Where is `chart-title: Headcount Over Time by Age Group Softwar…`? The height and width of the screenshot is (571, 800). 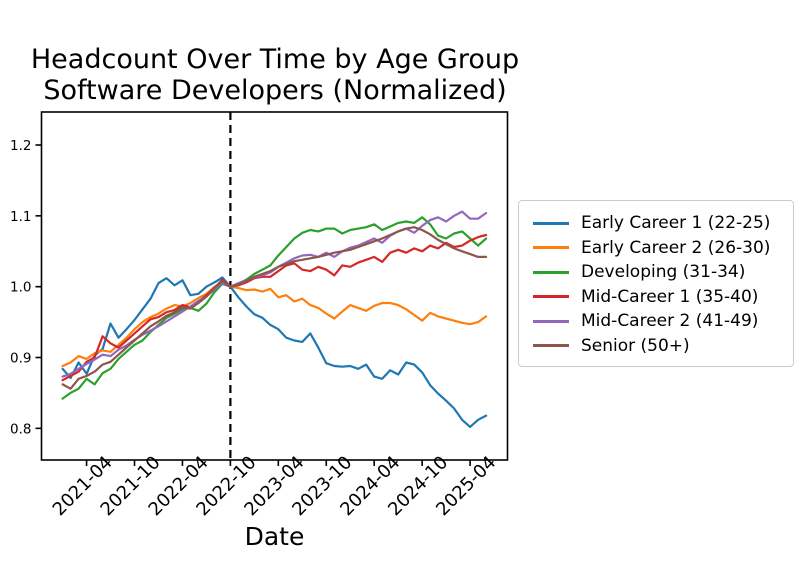
chart-title: Headcount Over Time by Age Group Softwar… is located at coordinates (275, 75).